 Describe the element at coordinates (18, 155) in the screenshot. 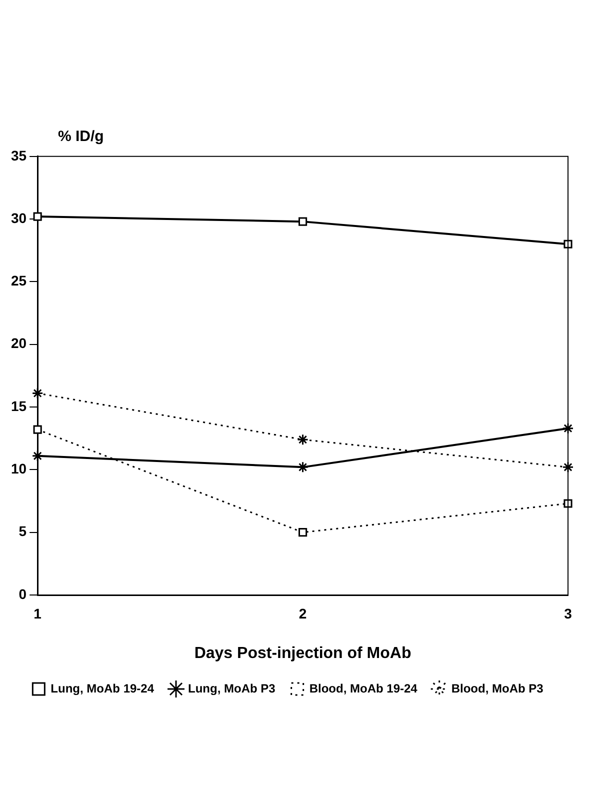

I see `y-tick-label: 35` at that location.